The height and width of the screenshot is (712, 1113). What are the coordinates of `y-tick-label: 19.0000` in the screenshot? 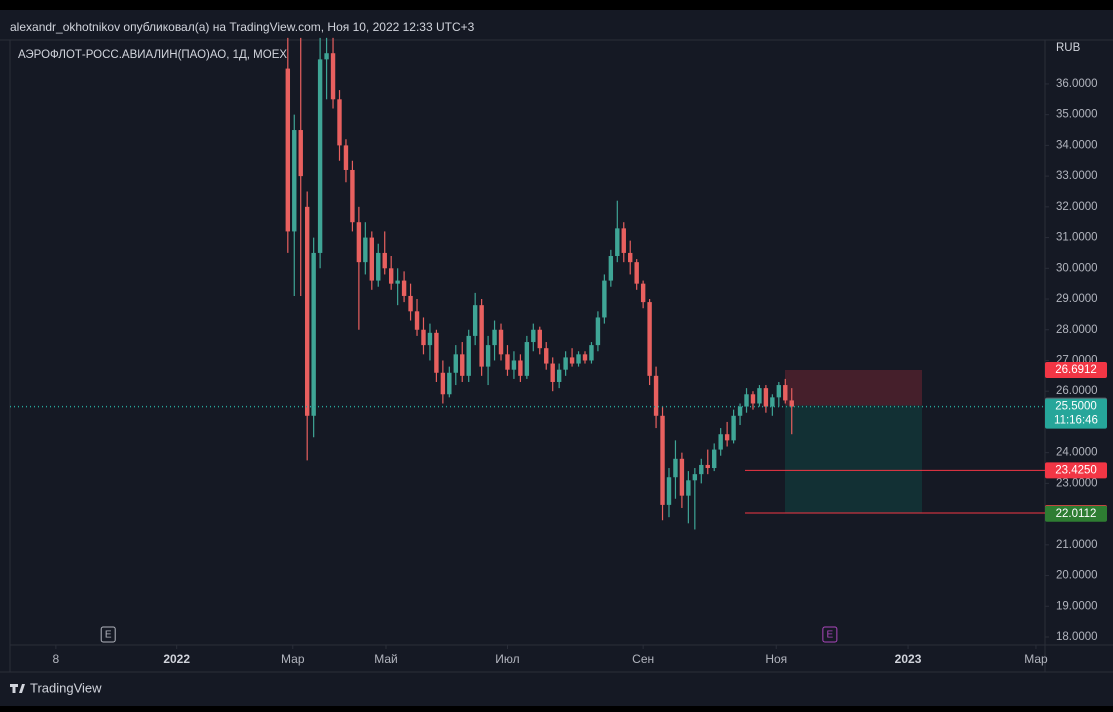 It's located at (1077, 606).